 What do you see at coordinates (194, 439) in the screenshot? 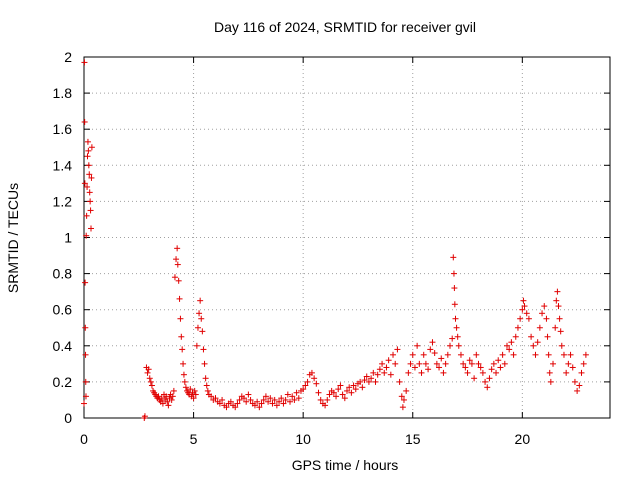
I see `x-tick-label: 5` at bounding box center [194, 439].